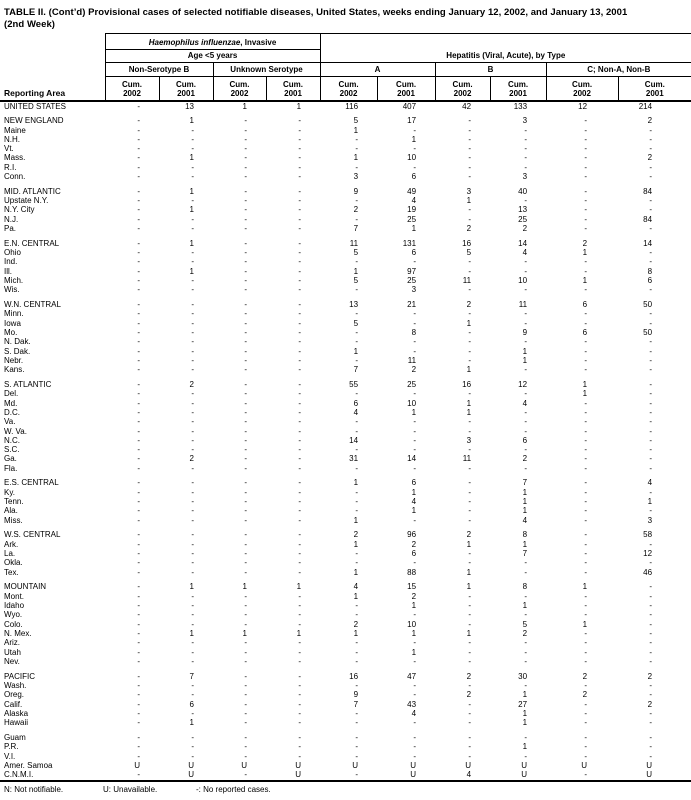 The height and width of the screenshot is (800, 691). I want to click on table-row: Fla. - - - - - - - - - -, so click(345, 468).